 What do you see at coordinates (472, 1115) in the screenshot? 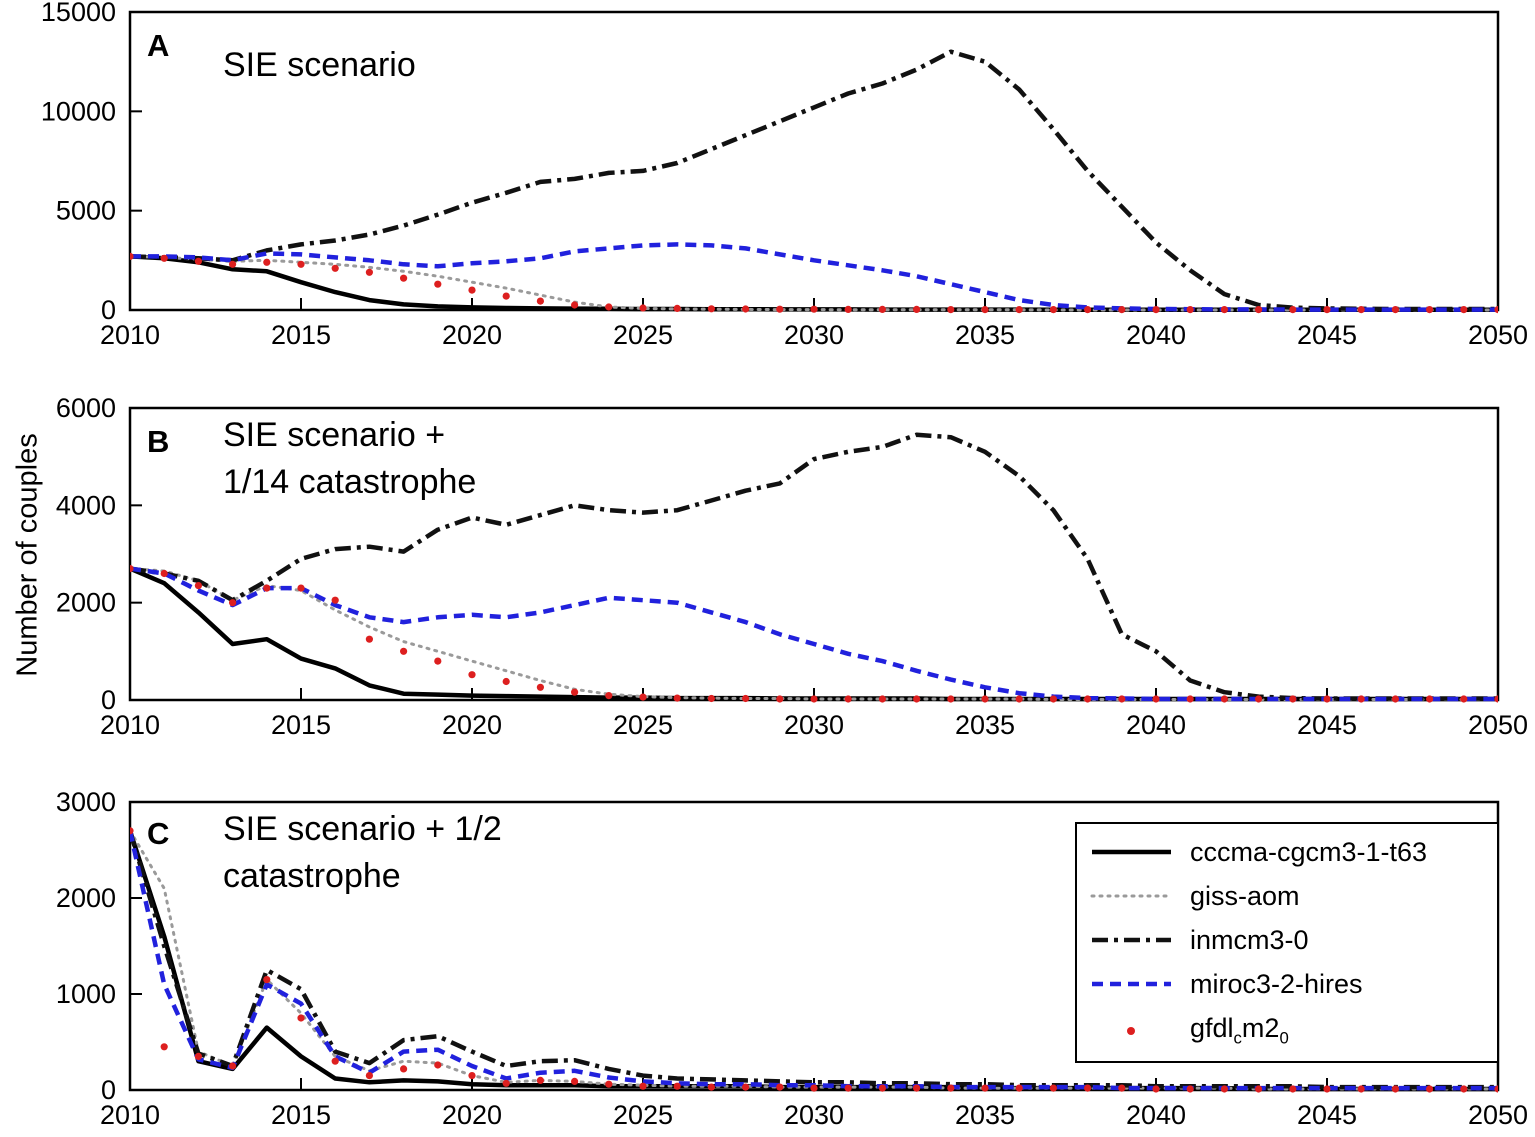
I see `x-tick-label: 2020` at bounding box center [472, 1115].